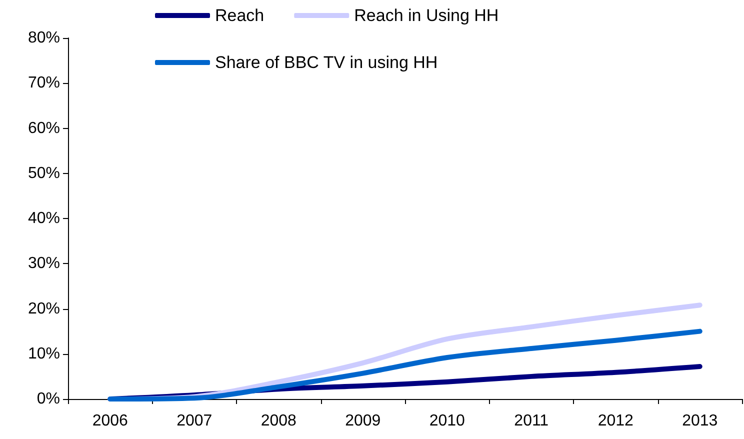 This screenshot has width=744, height=439. What do you see at coordinates (44, 83) in the screenshot?
I see `y-tick-label: 70%` at bounding box center [44, 83].